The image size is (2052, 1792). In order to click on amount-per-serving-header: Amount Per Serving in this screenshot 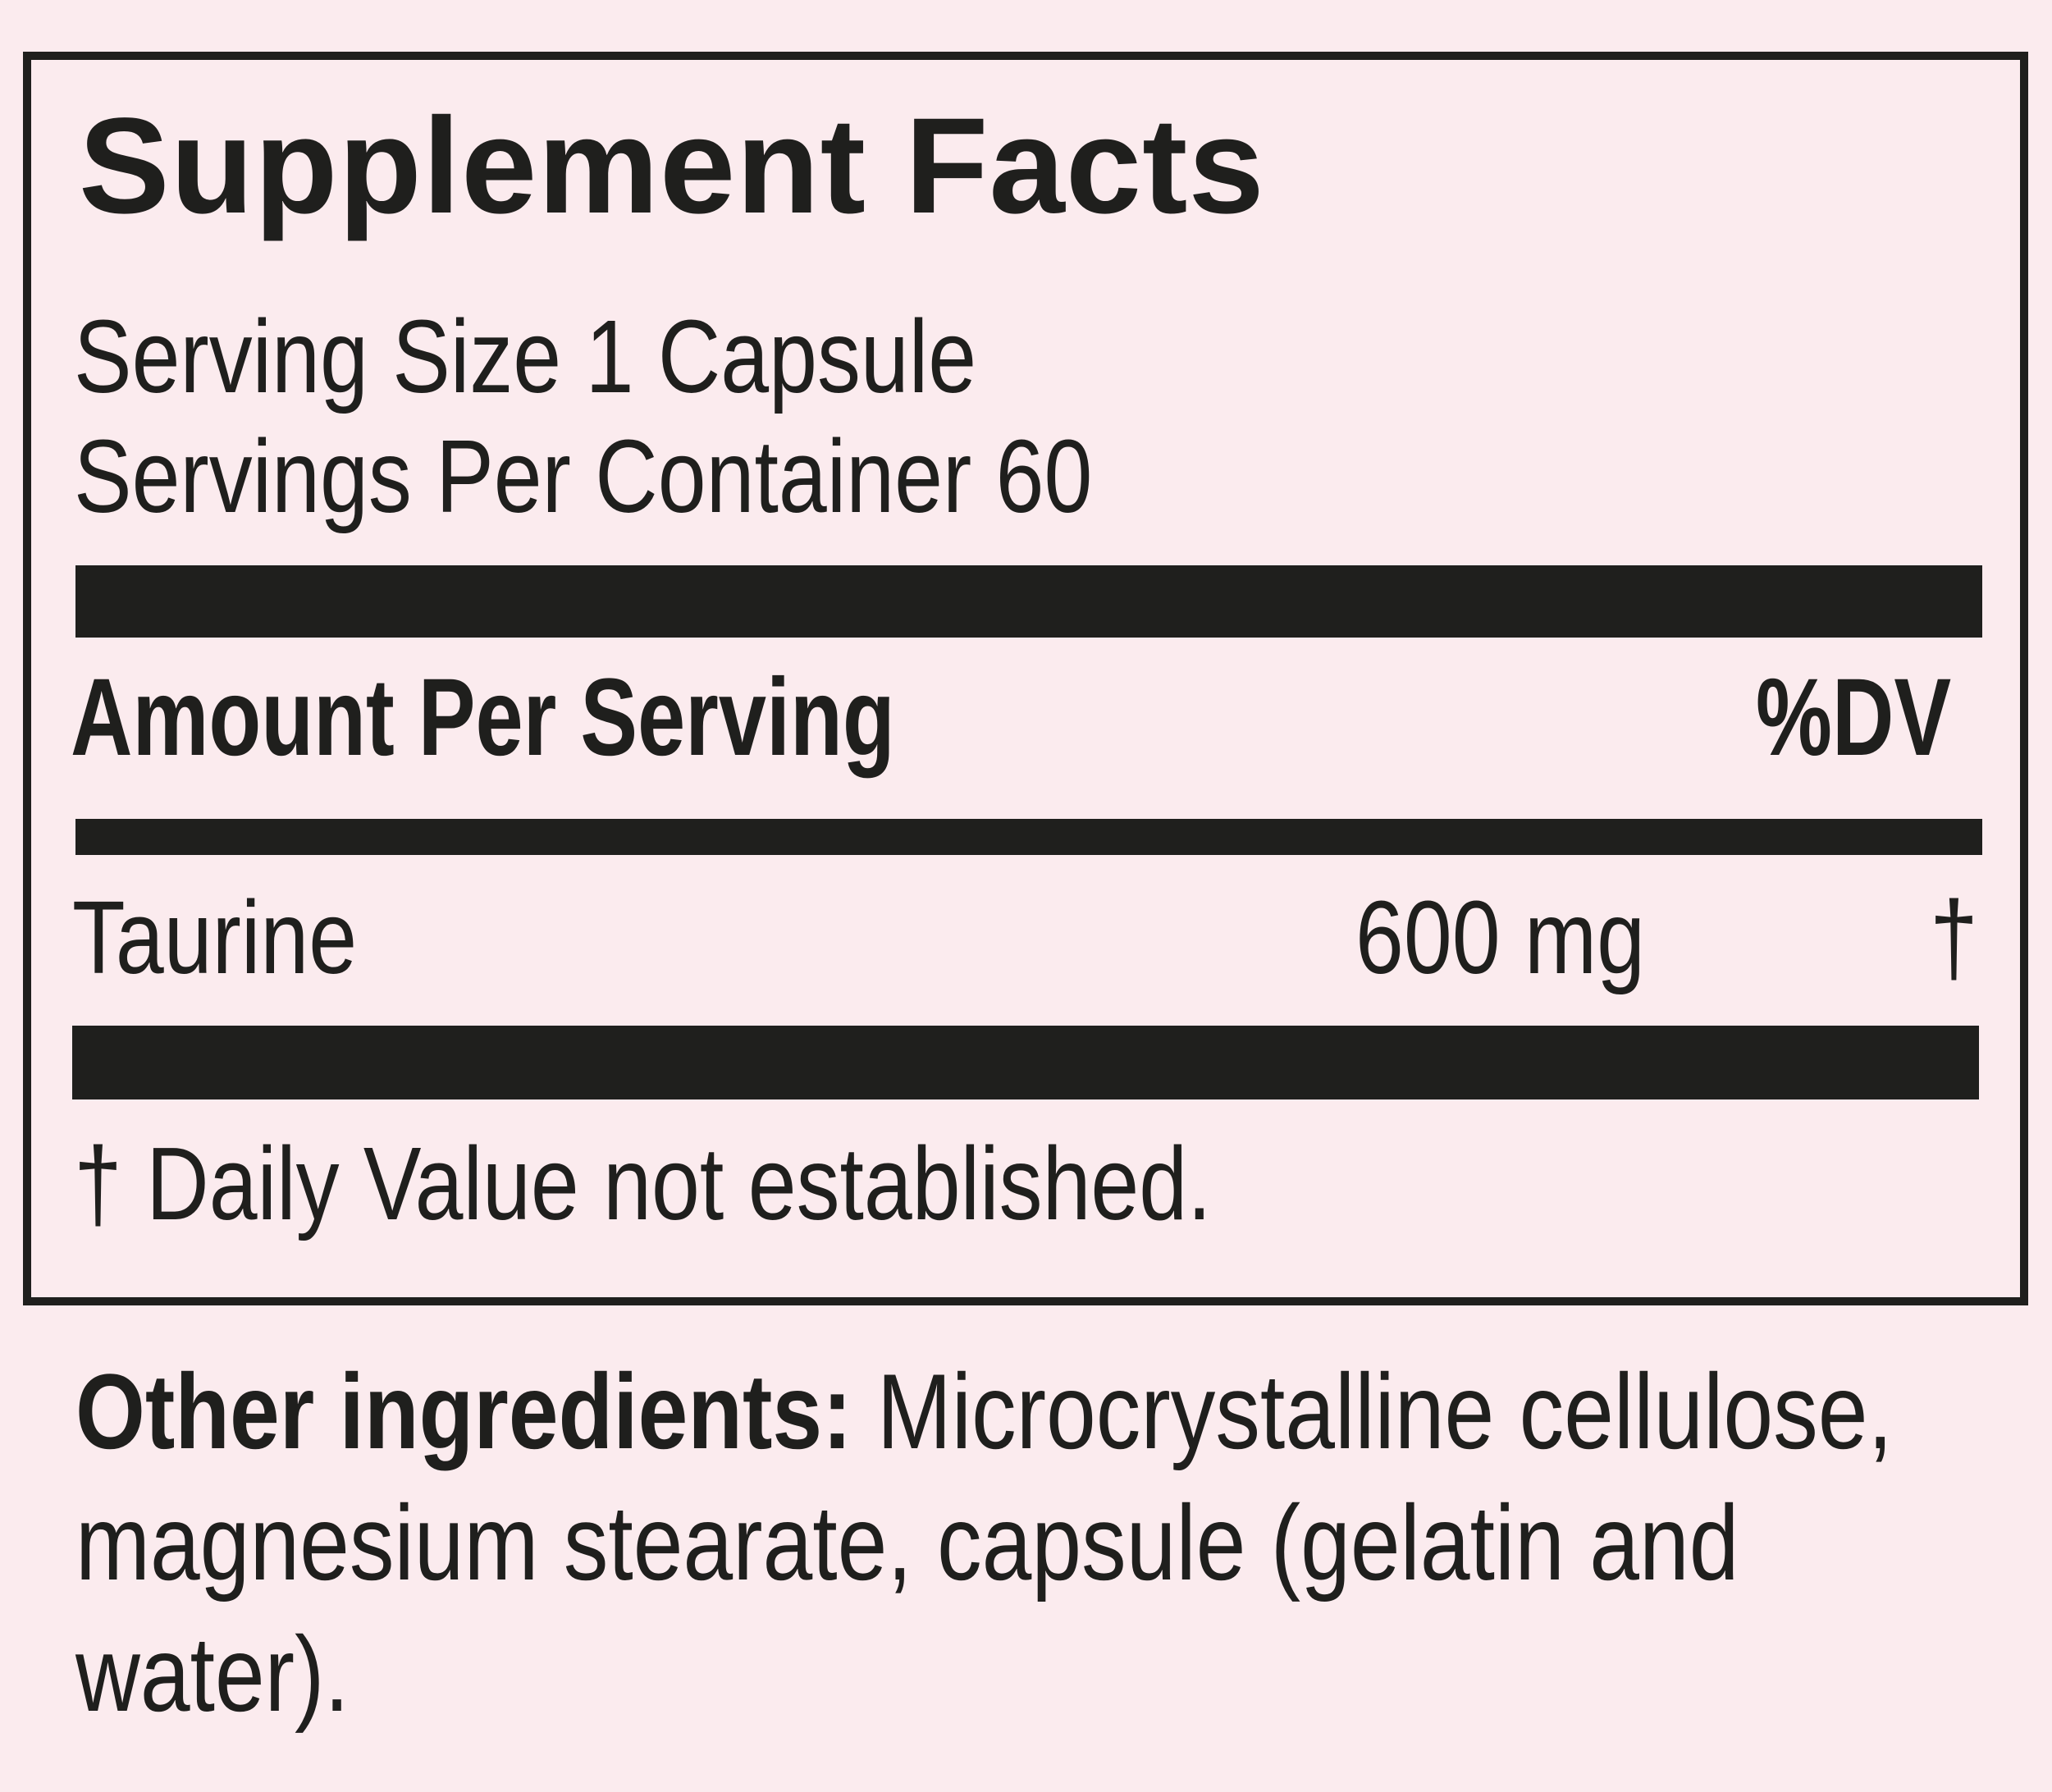, I will do `click(483, 717)`.